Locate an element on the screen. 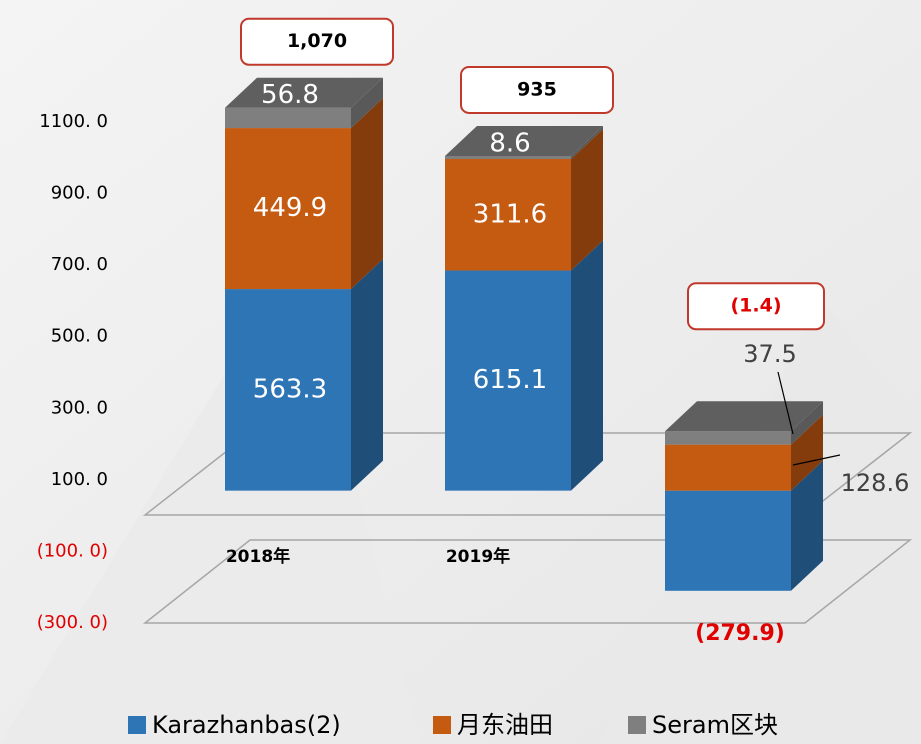 Image resolution: width=921 pixels, height=744 pixels. data-label: 311.6 is located at coordinates (510, 214).